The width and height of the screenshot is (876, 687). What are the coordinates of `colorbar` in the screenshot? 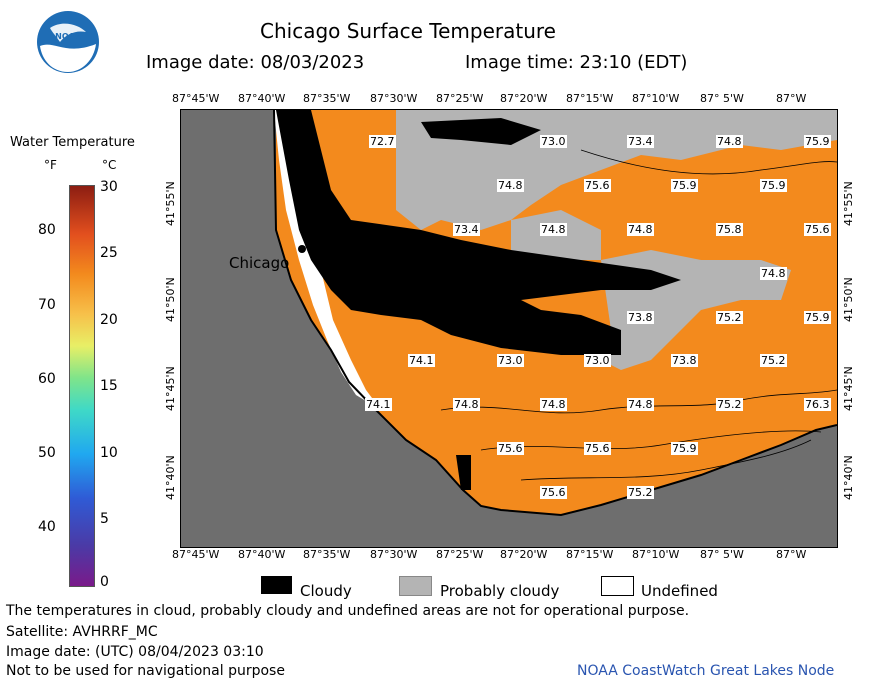 It's located at (82, 386).